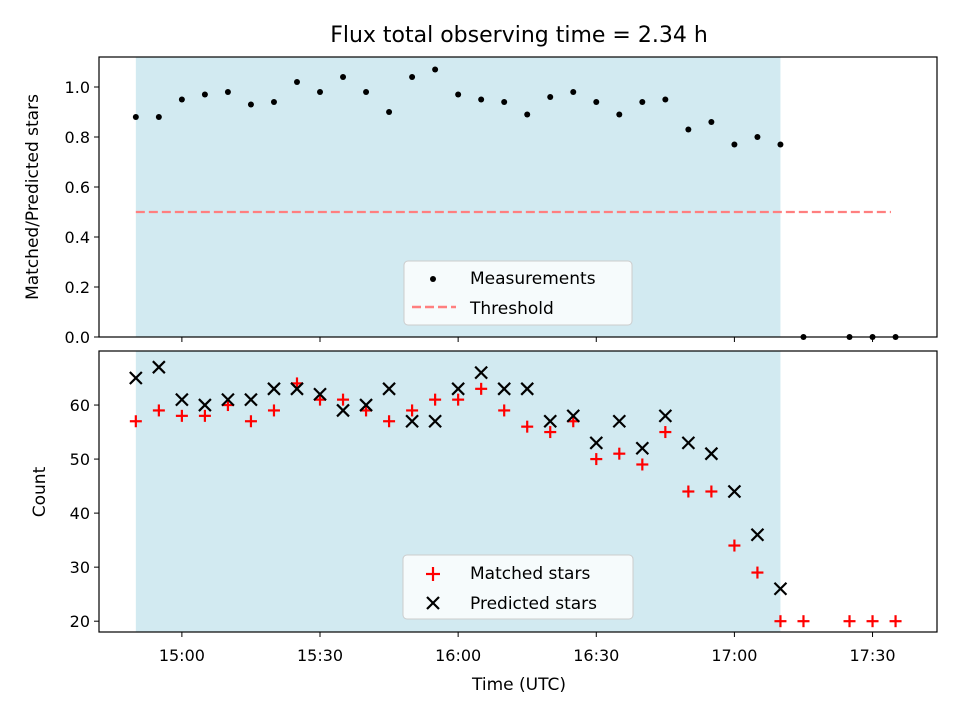  Describe the element at coordinates (182, 655) in the screenshot. I see `x-tick-label: 15:00` at that location.